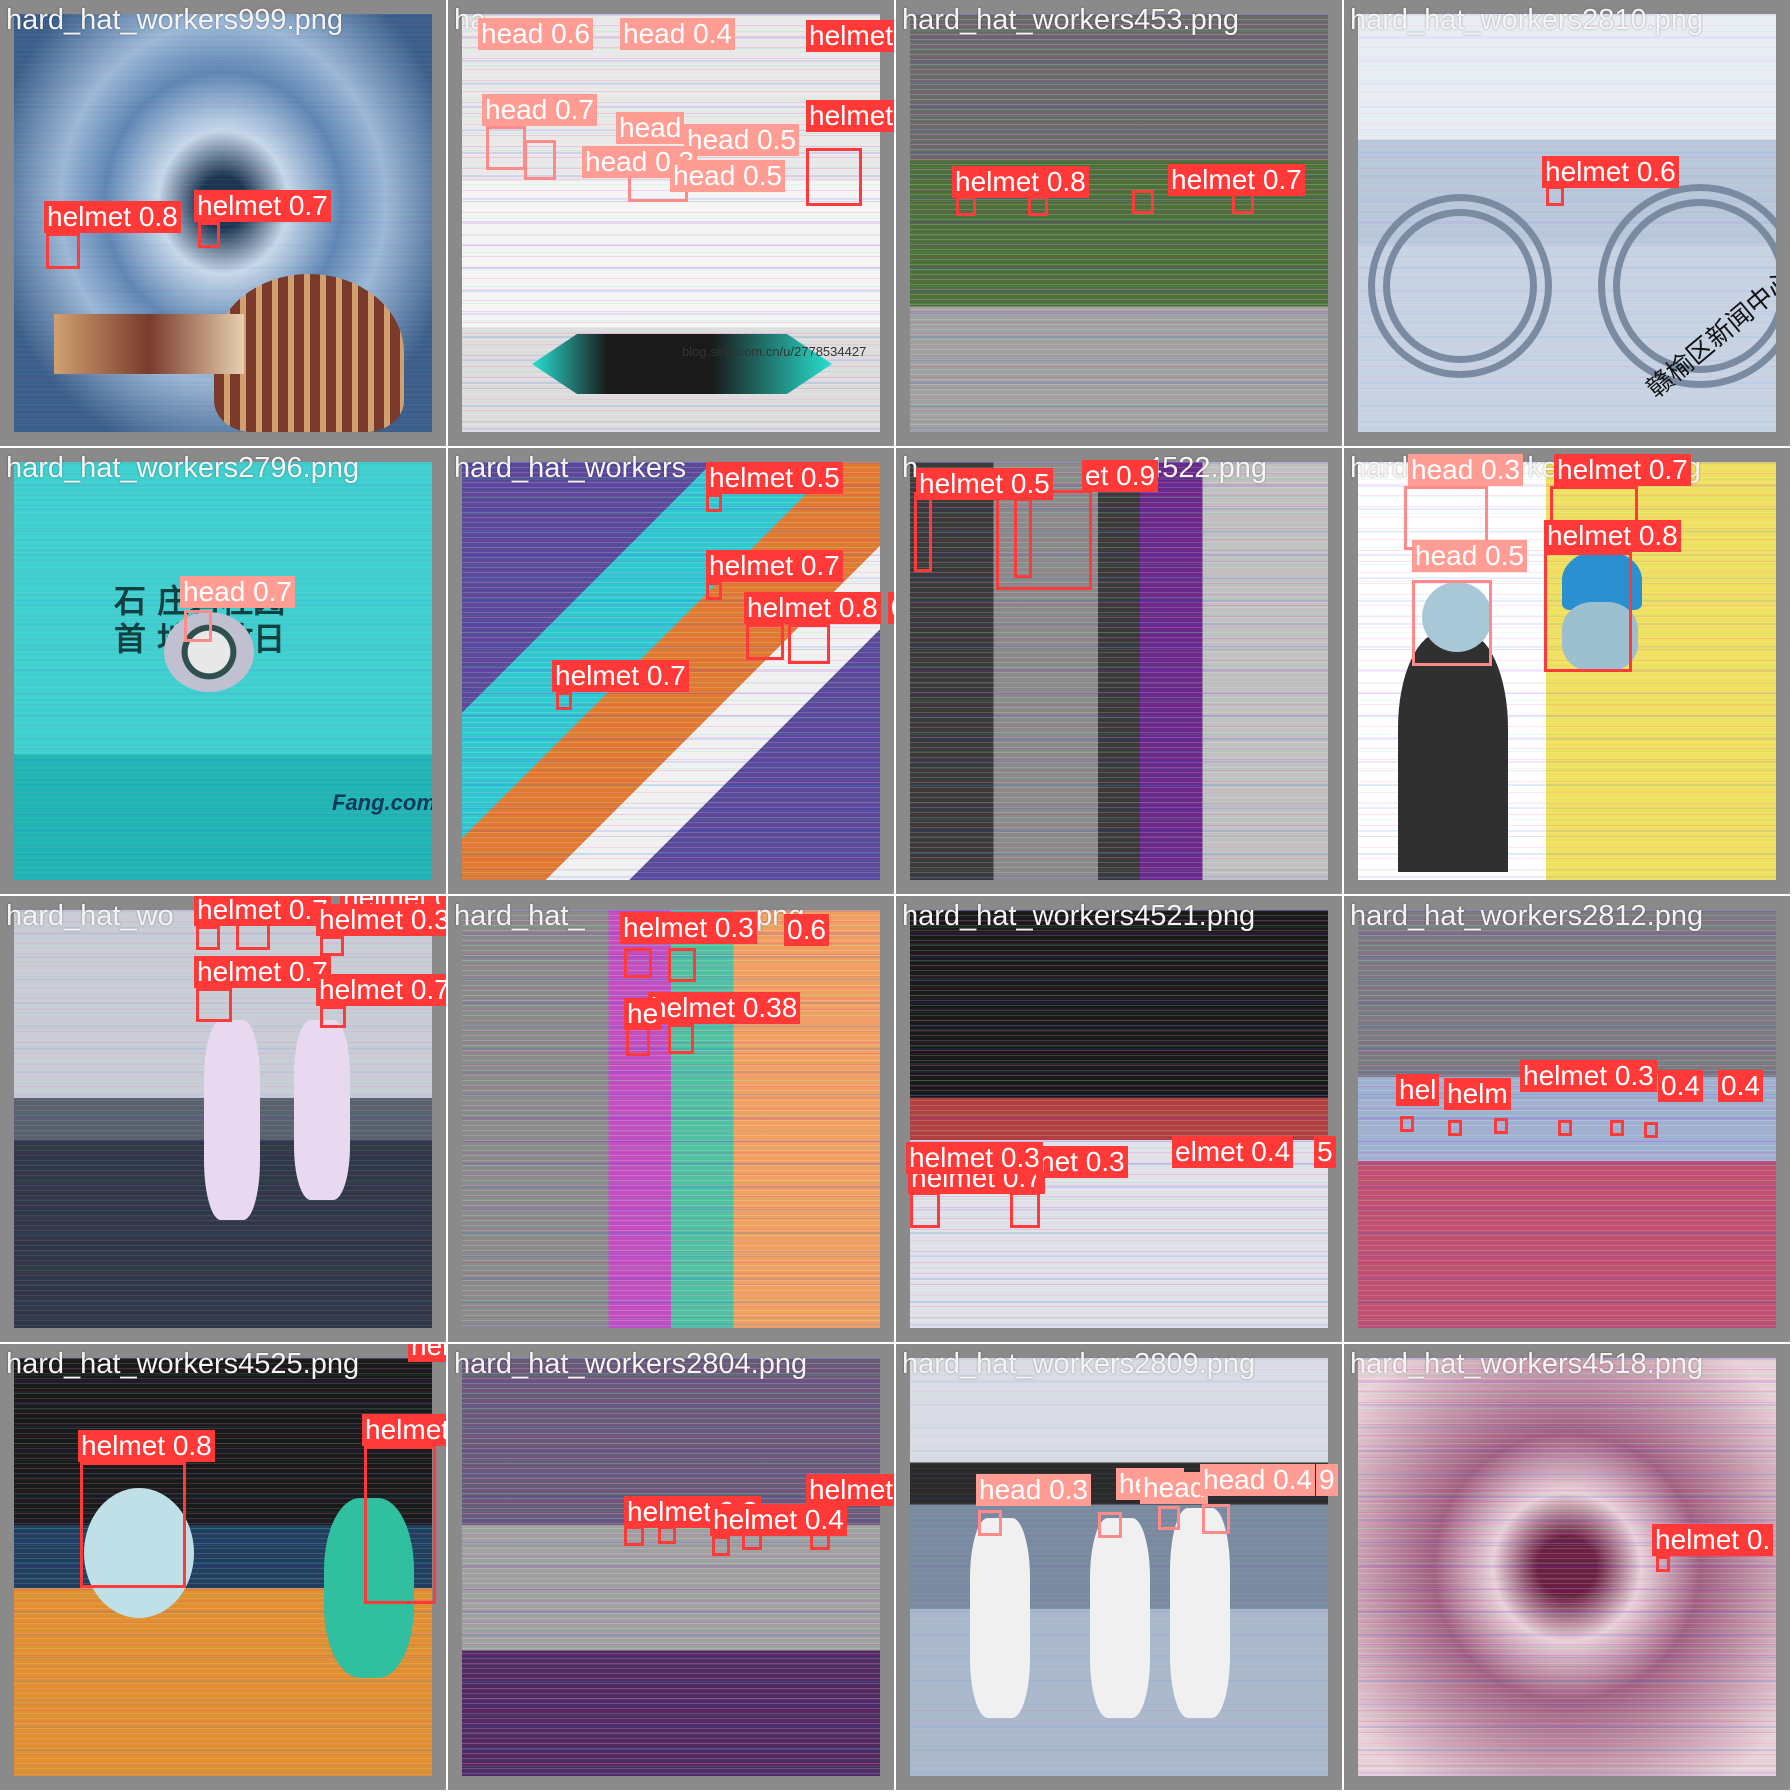 This screenshot has height=1792, width=1792. I want to click on detection-label: 9, so click(1327, 1480).